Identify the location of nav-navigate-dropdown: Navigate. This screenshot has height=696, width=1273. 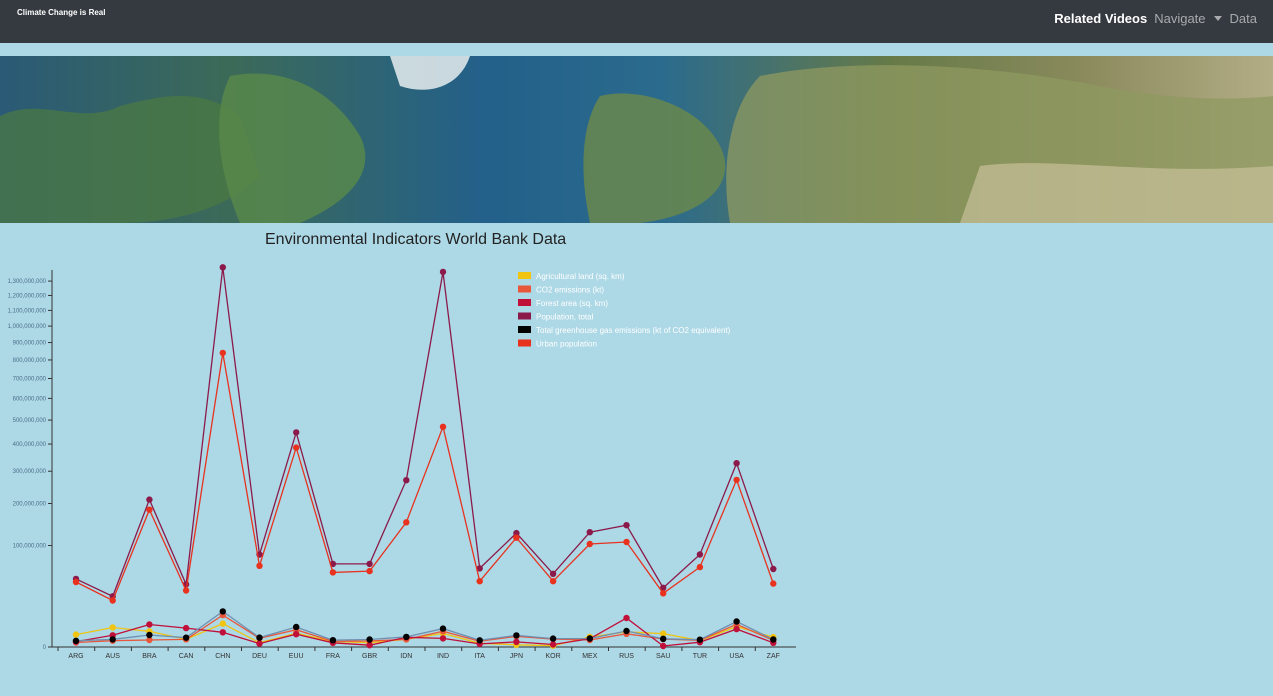
(1180, 18).